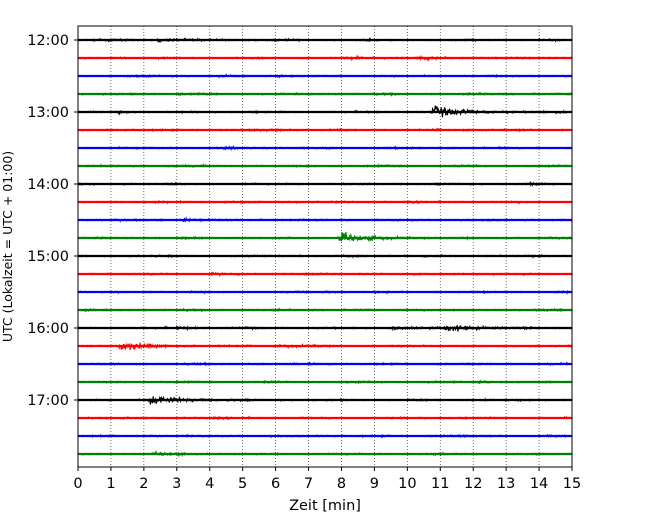 This screenshot has width=650, height=520. I want to click on y-tick-label: 16:00, so click(48, 329).